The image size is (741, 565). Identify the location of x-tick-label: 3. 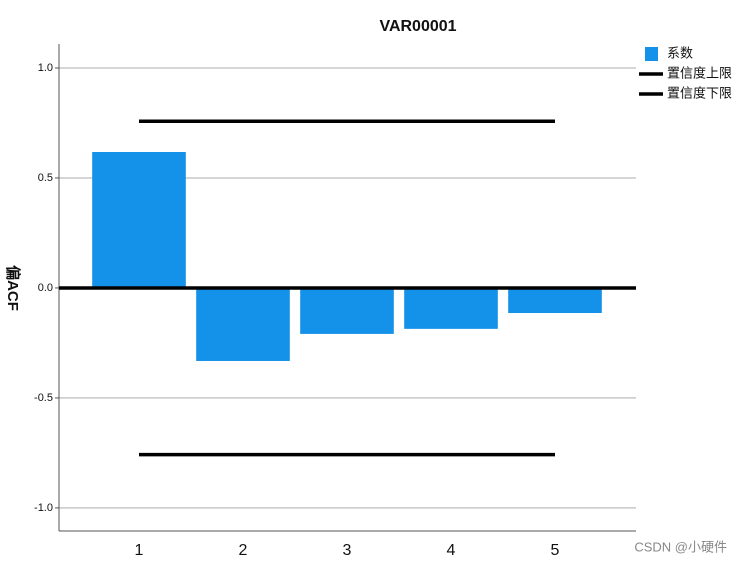
(347, 550).